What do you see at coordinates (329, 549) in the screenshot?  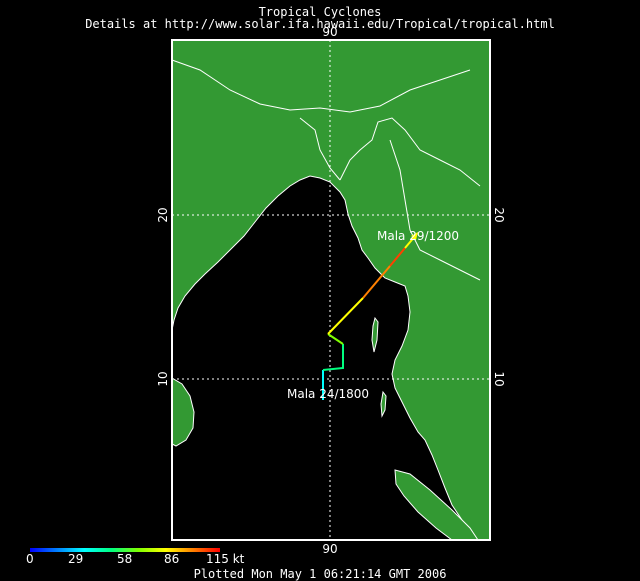 I see `lon-label-bottom: 90` at bounding box center [329, 549].